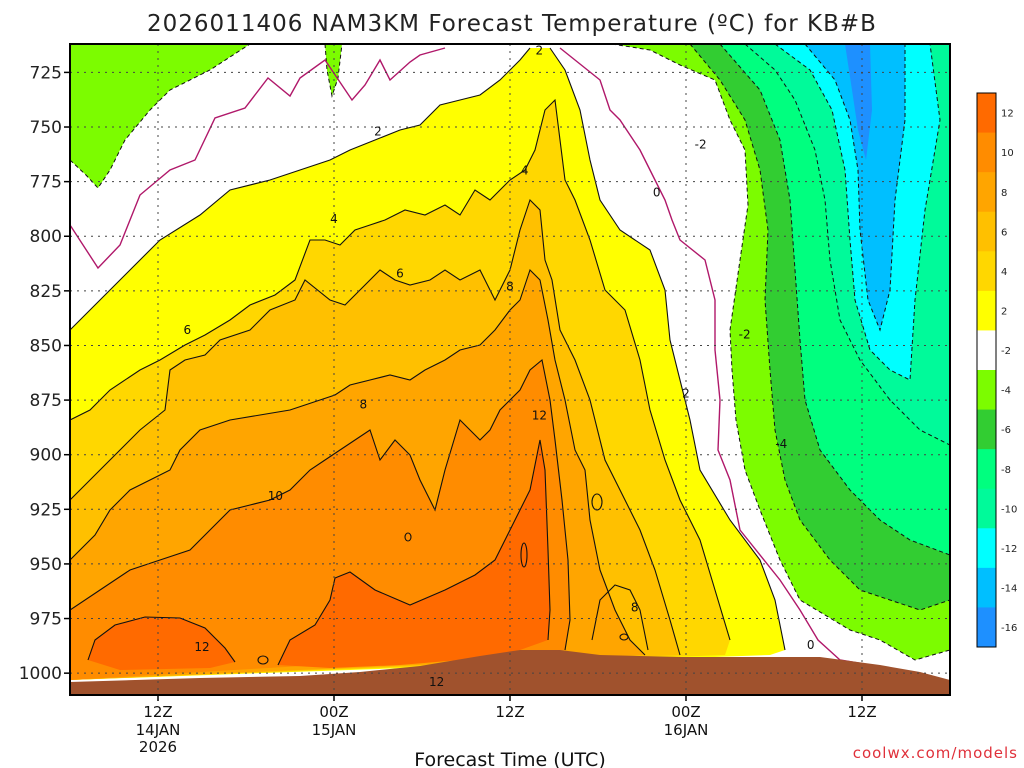  I want to click on y-tick-label: 800, so click(46, 237).